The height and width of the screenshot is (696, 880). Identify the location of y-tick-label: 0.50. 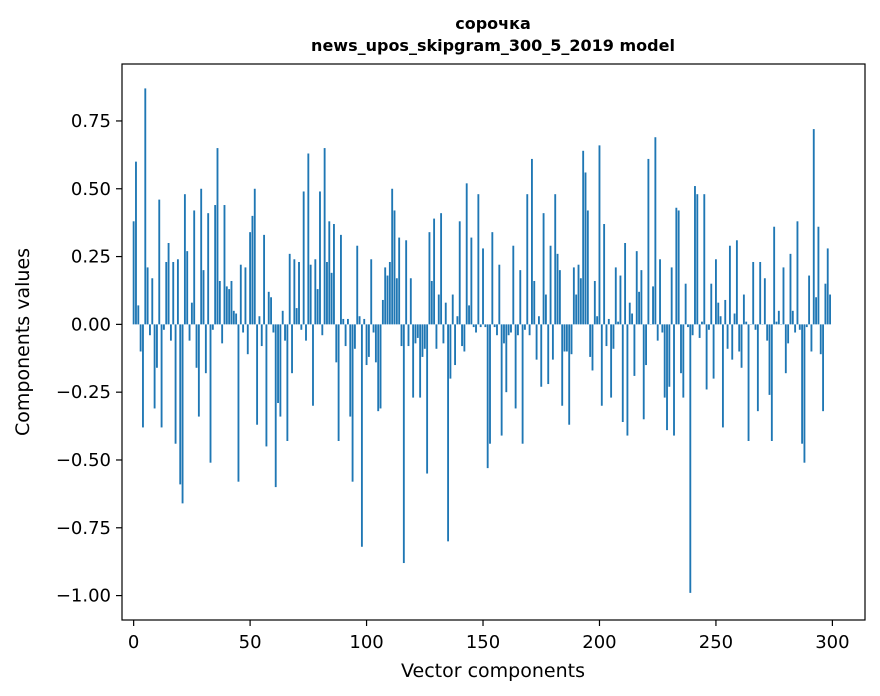
(91, 189).